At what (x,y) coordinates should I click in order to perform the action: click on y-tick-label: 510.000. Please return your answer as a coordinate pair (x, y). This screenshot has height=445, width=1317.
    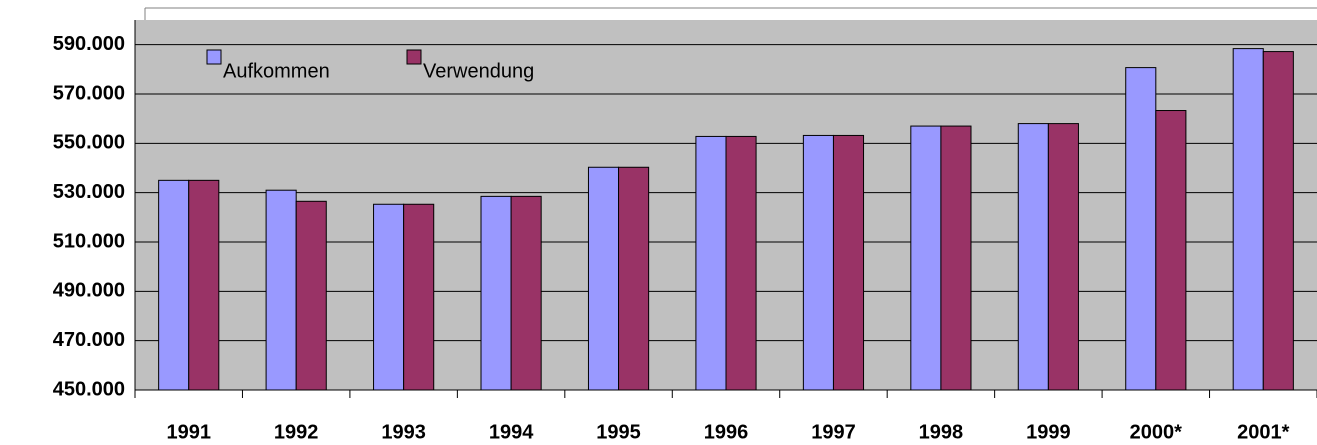
    Looking at the image, I should click on (89, 241).